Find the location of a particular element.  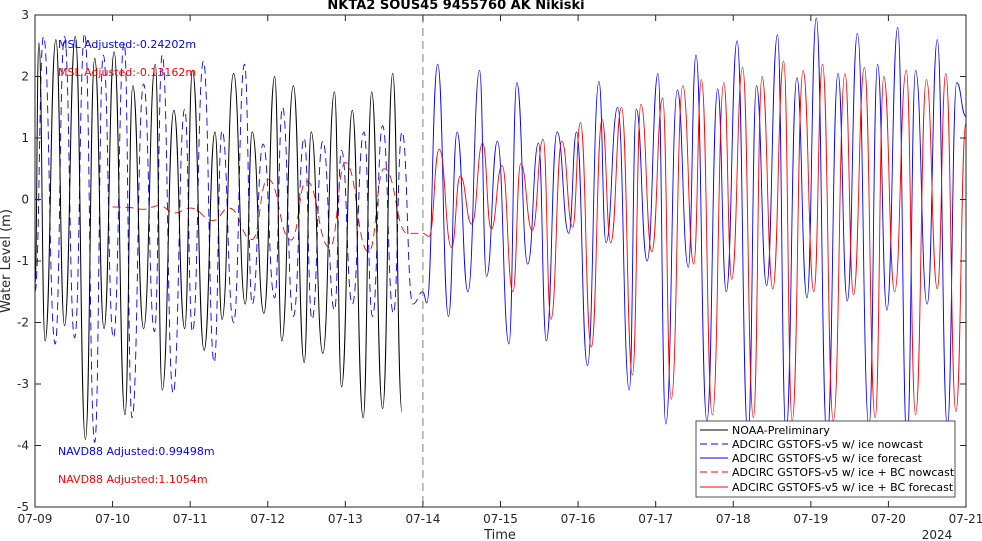

x-tick-label: 07-13 is located at coordinates (345, 519).